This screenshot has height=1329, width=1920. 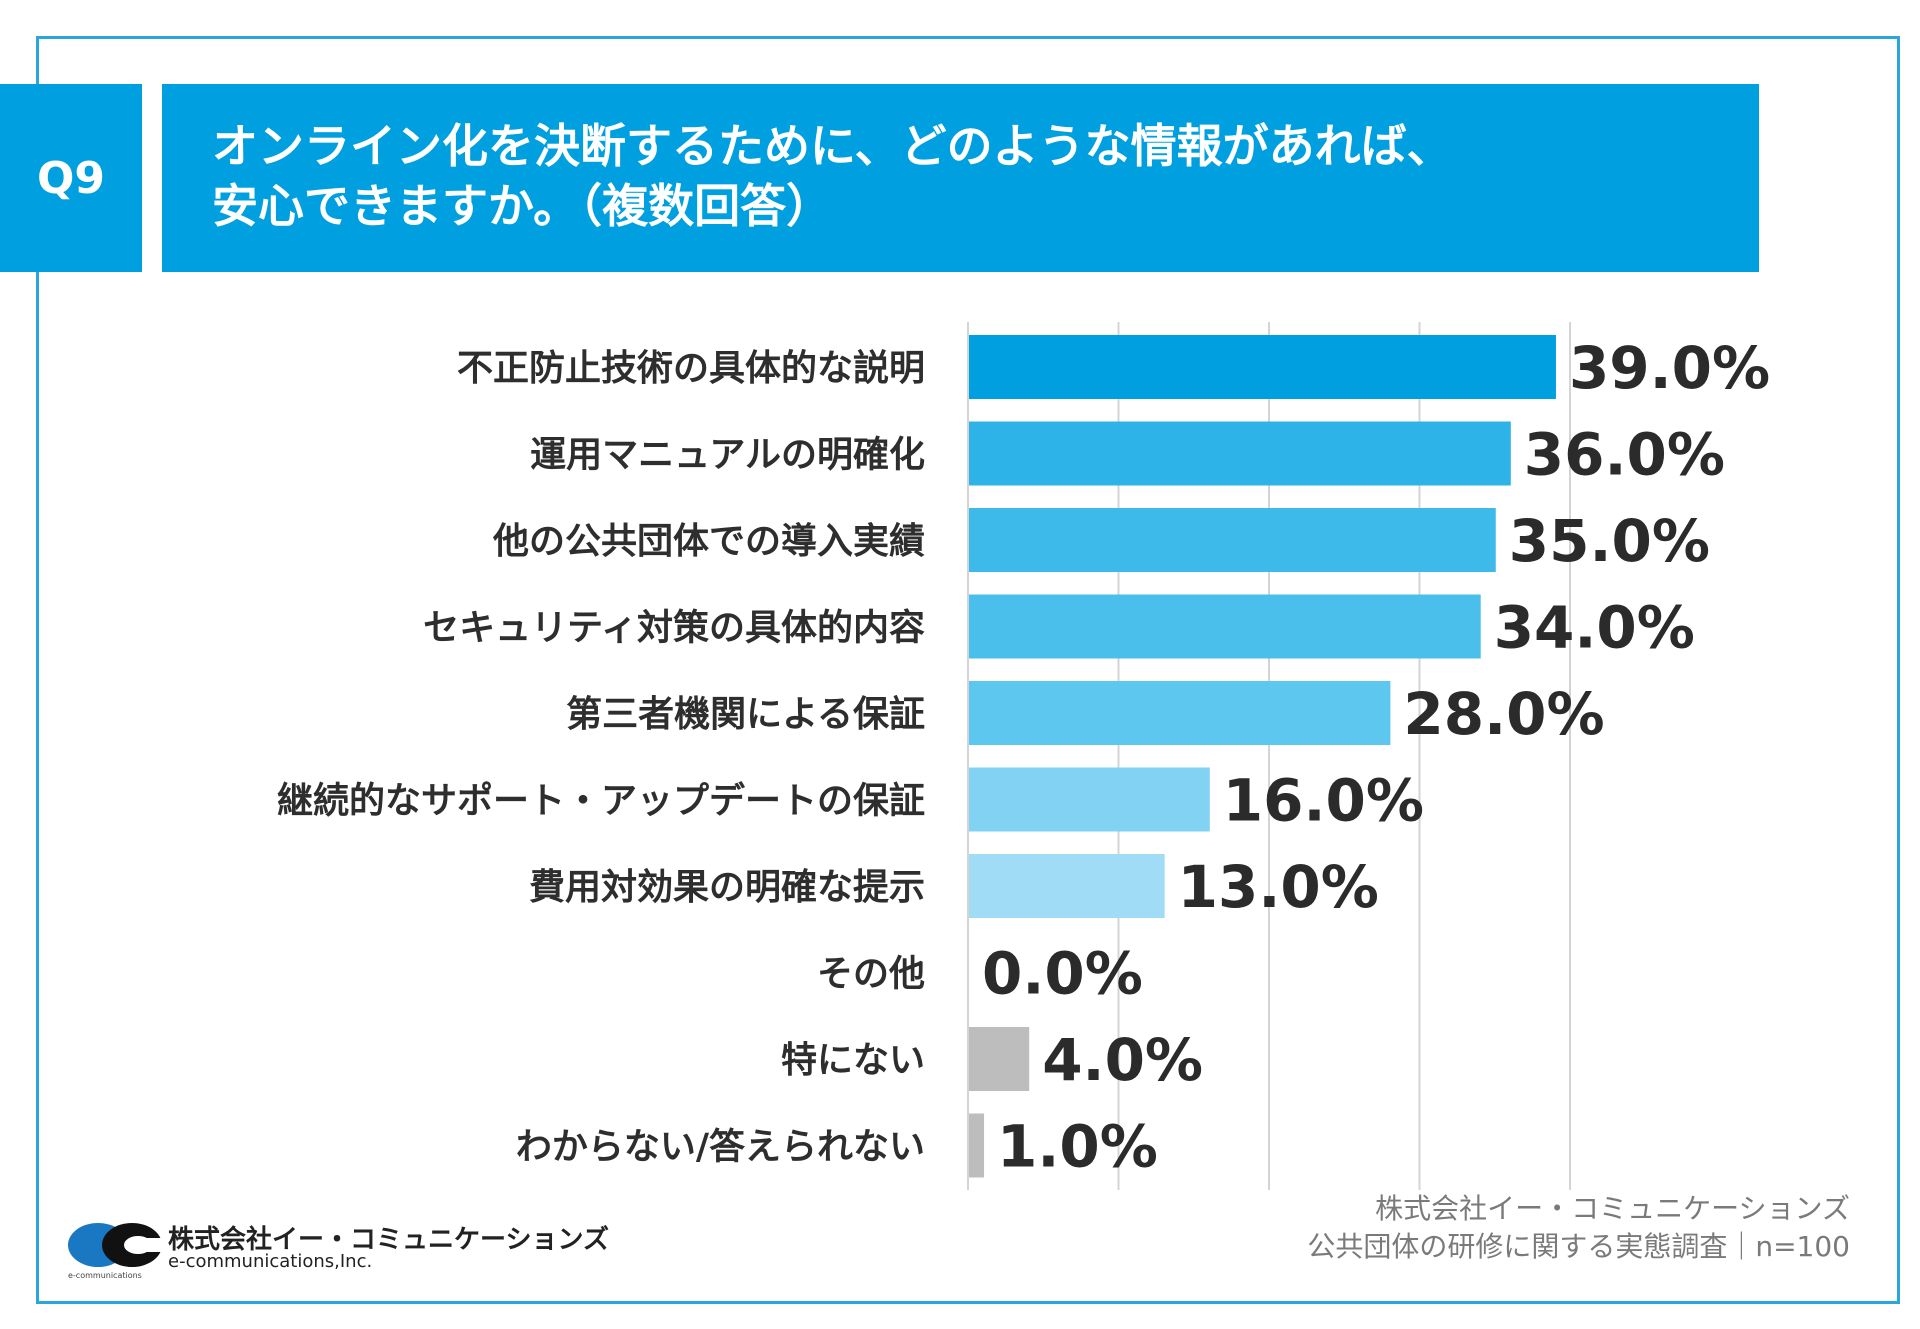 What do you see at coordinates (1624, 455) in the screenshot?
I see `value-label: 36.0%` at bounding box center [1624, 455].